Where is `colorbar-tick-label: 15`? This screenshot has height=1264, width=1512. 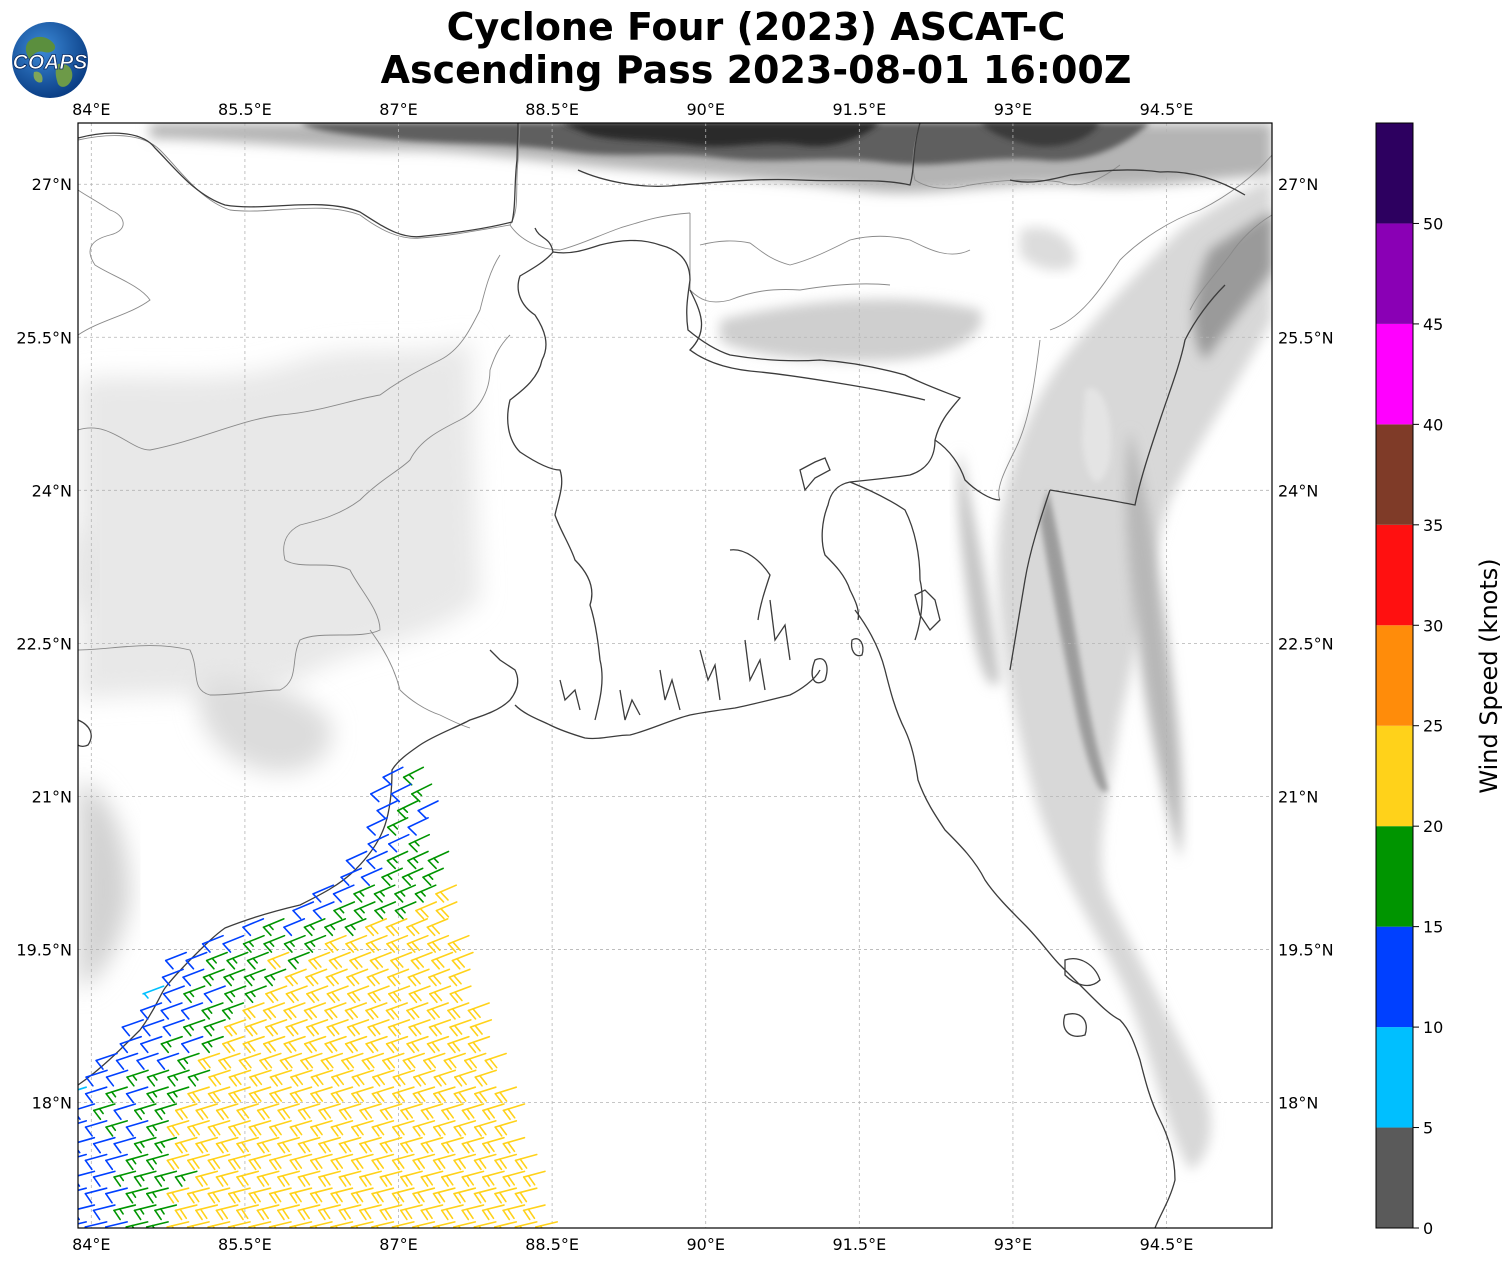
colorbar-tick-label: 15 is located at coordinates (1433, 927).